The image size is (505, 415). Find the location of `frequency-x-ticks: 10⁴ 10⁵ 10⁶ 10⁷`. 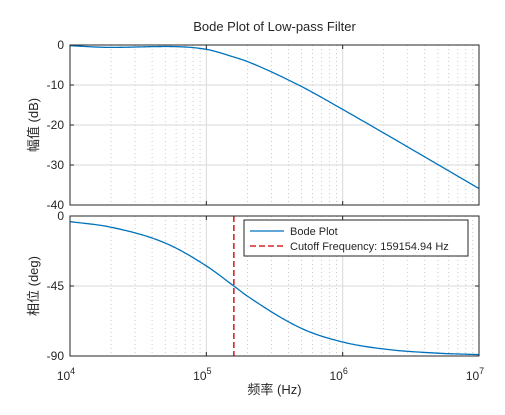

frequency-x-ticks: 10⁴ 10⁵ 10⁶ 10⁷ is located at coordinates (270, 374).